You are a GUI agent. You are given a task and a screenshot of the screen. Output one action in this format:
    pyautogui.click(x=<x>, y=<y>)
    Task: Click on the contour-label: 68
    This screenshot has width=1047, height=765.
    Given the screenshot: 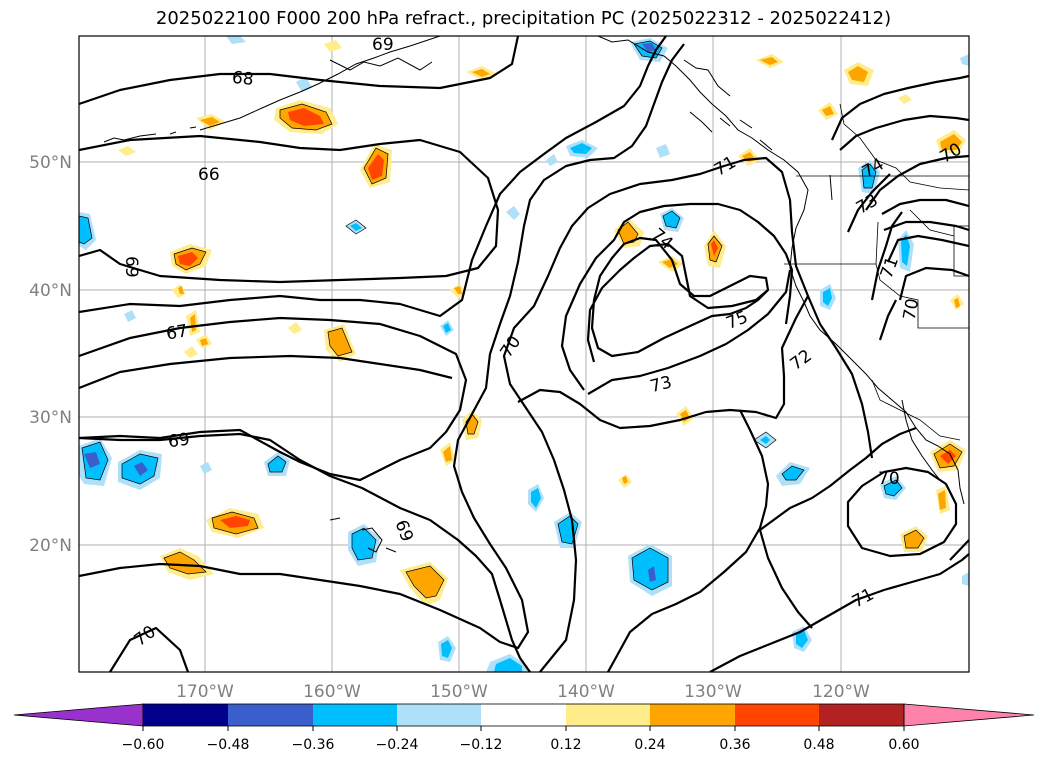 What is the action you would take?
    pyautogui.click(x=243, y=79)
    